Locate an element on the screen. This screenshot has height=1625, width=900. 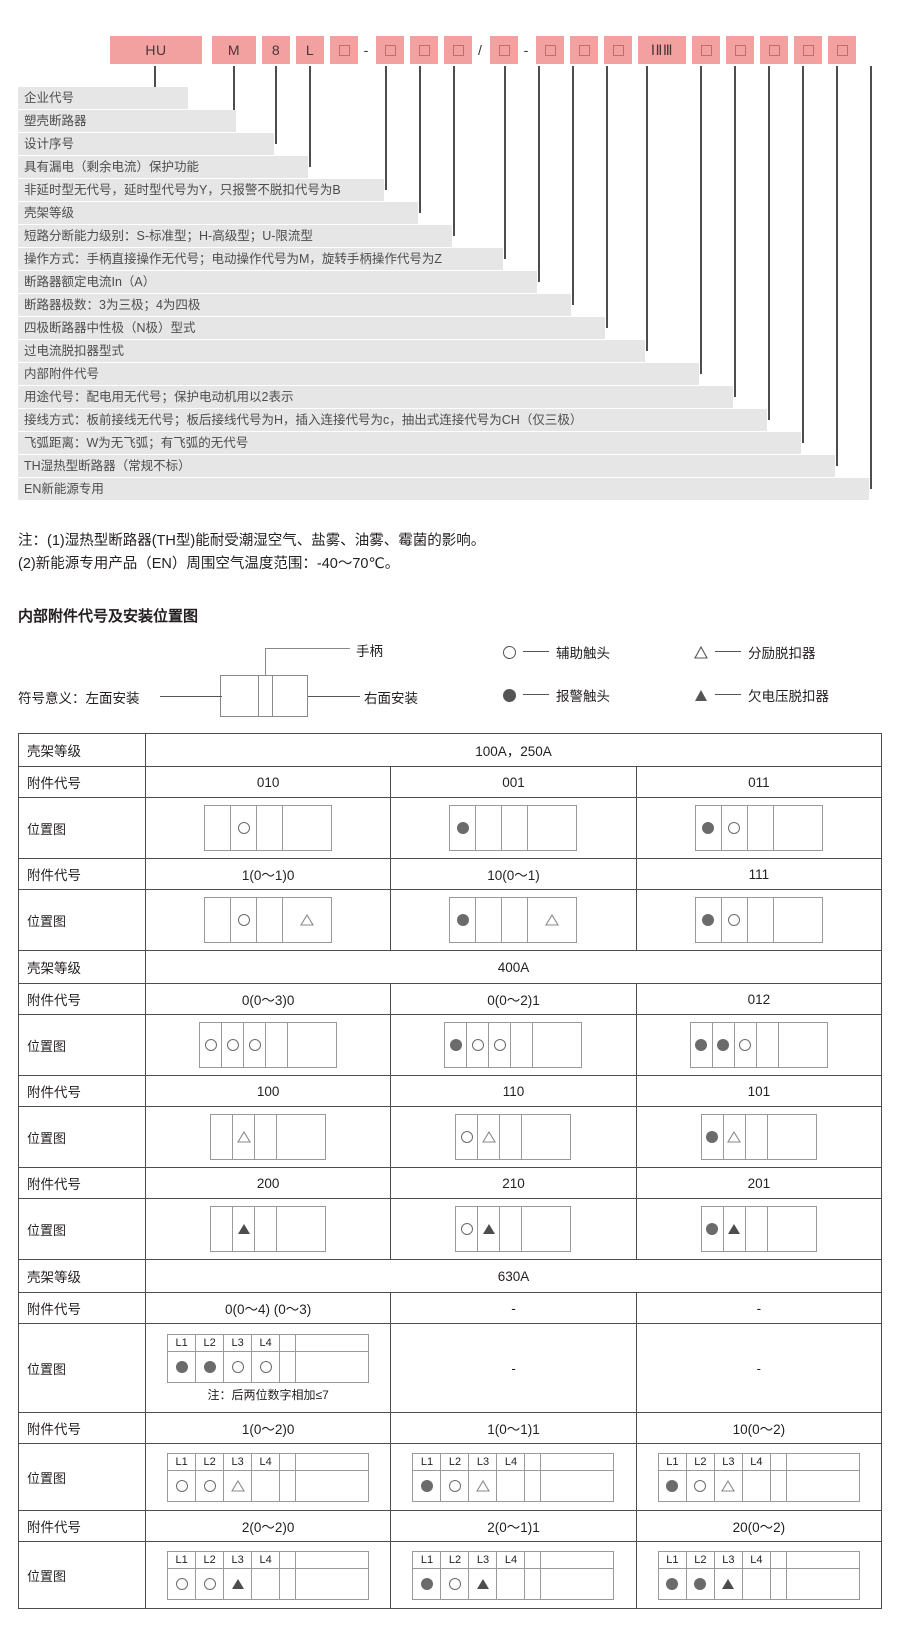
label-bar-0: 企业代号 is located at coordinates (103, 98).